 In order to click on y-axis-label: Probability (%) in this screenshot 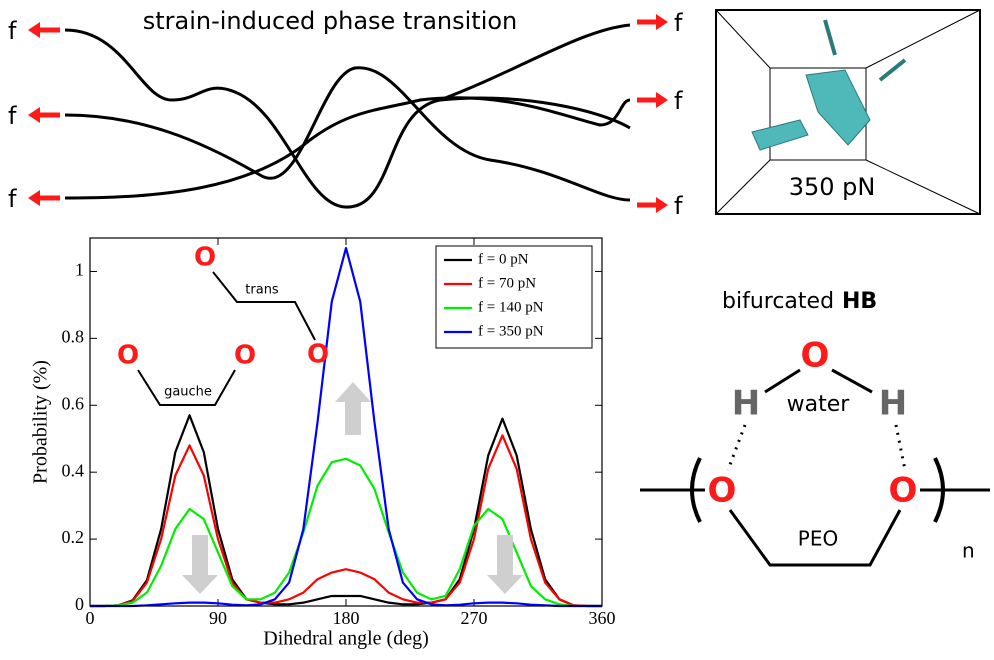, I will do `click(41, 422)`.